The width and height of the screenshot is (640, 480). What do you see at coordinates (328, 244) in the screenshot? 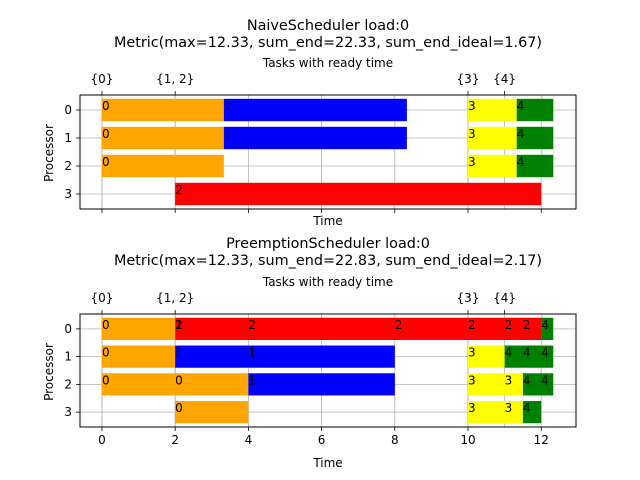
I see `chart-title-line1: PreemptionScheduler load:0` at bounding box center [328, 244].